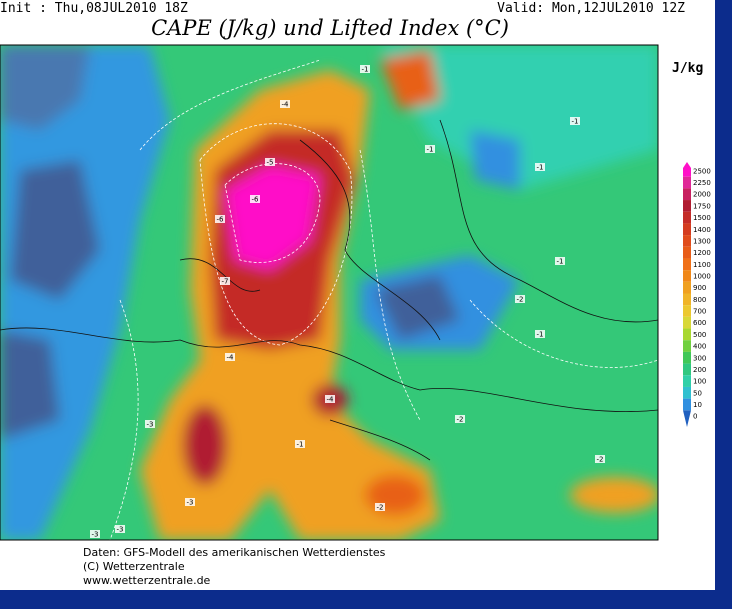  Describe the element at coordinates (702, 241) in the screenshot. I see `colorbar-label: 1300` at that location.